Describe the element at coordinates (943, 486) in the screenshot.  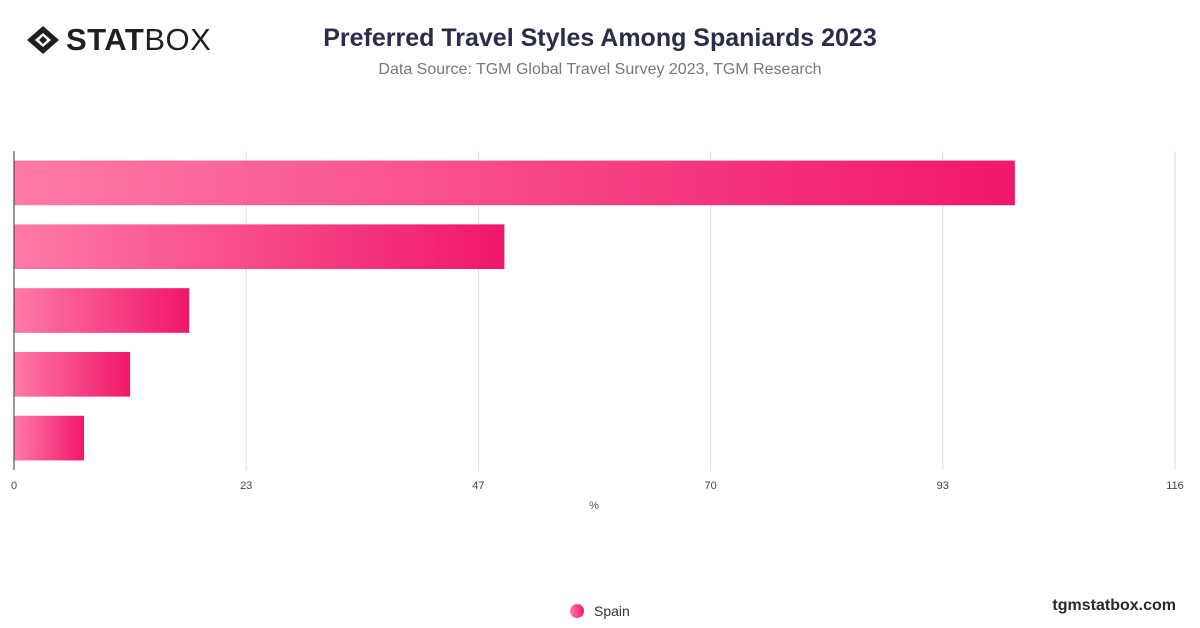
I see `x-tick-label: 93` at that location.